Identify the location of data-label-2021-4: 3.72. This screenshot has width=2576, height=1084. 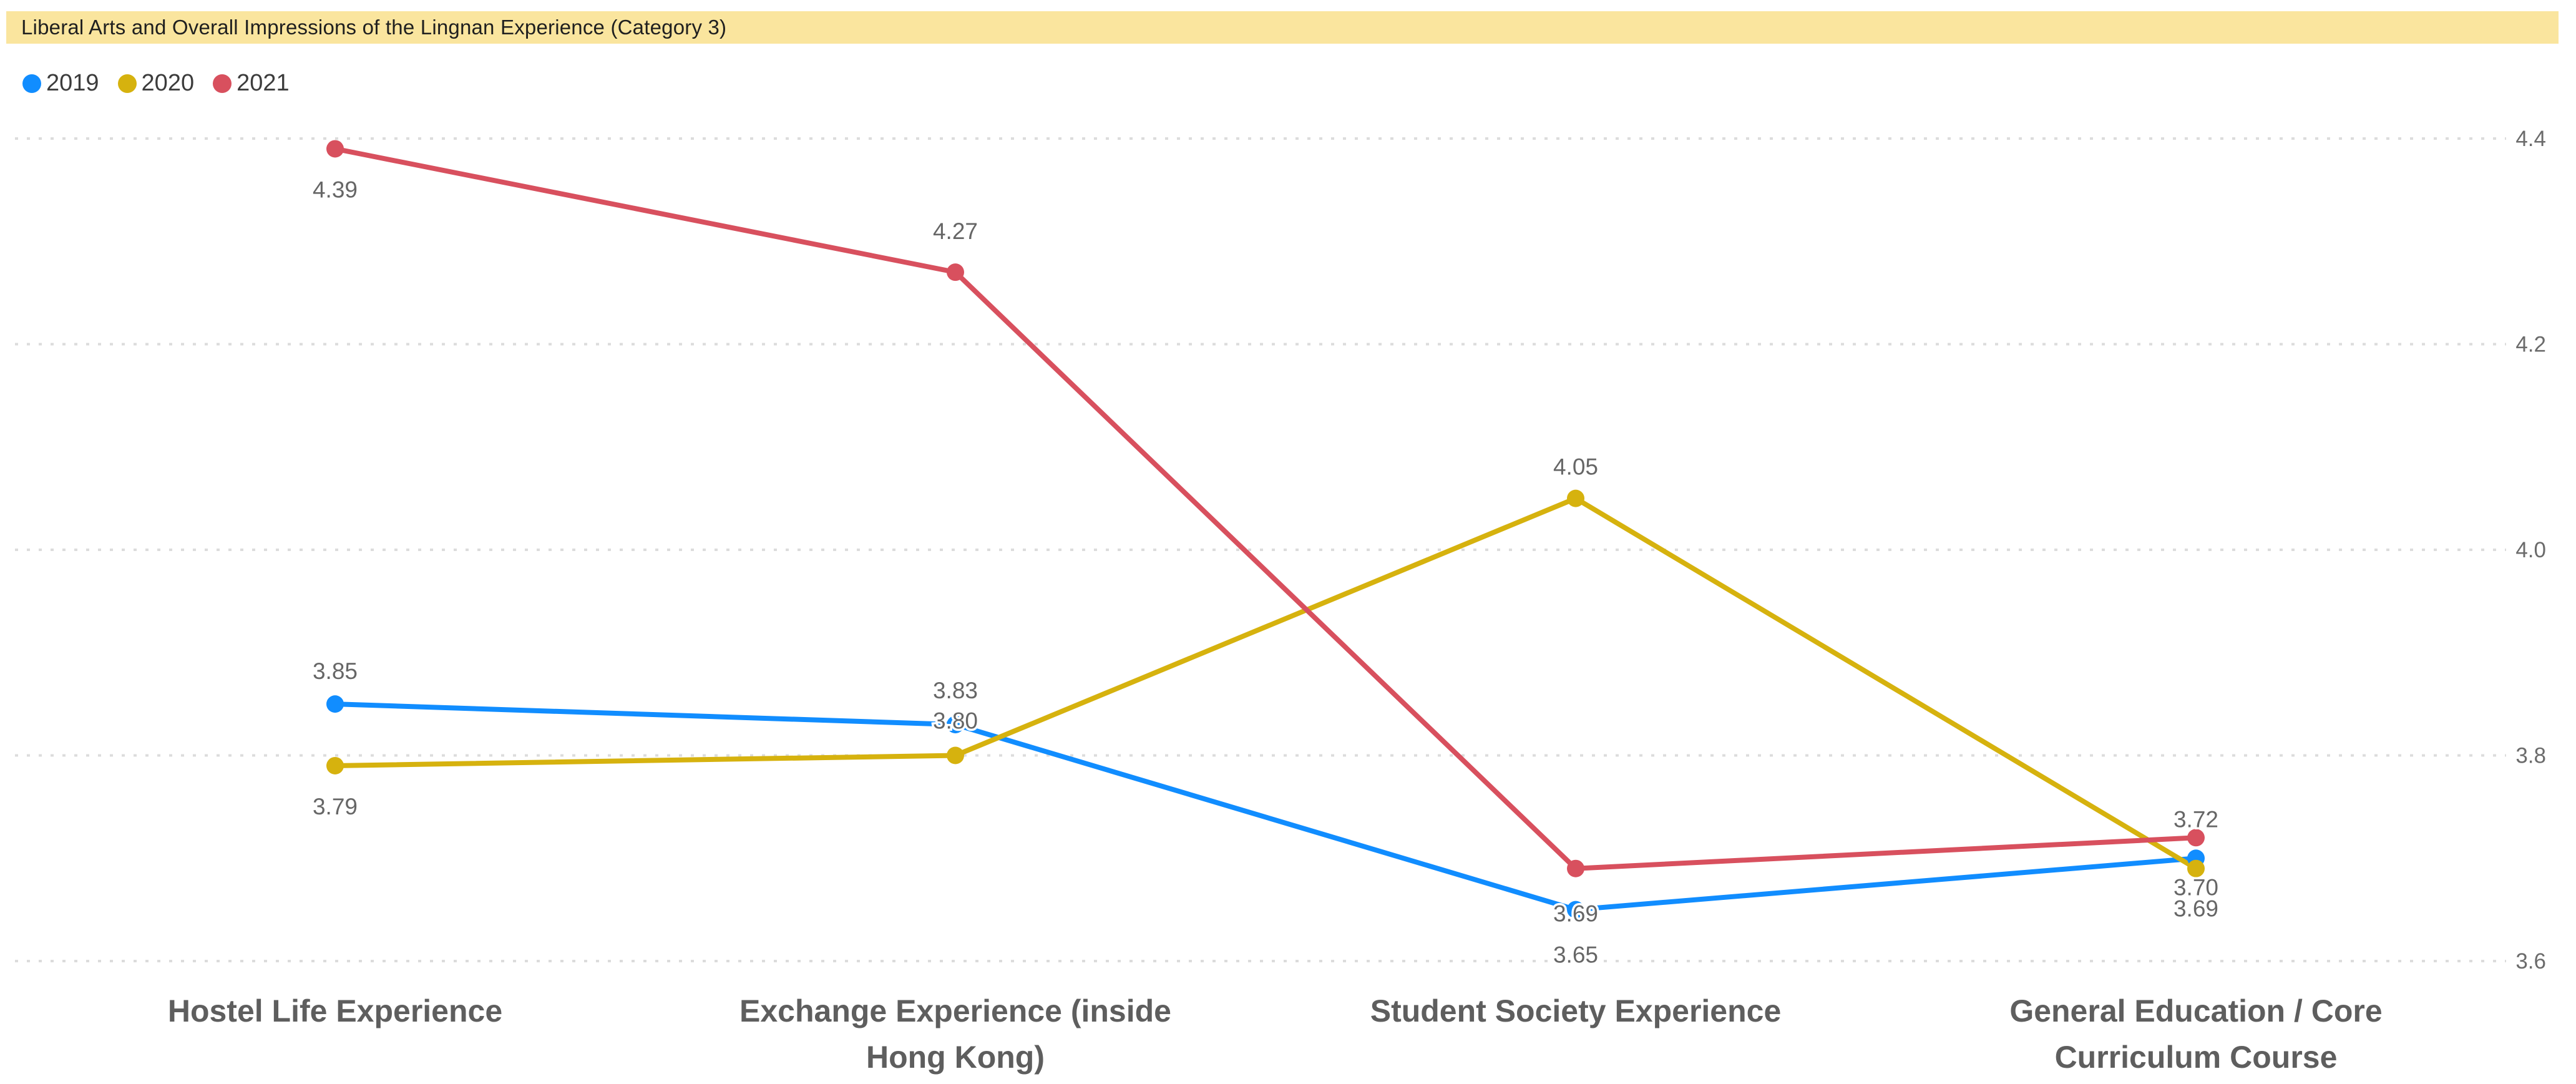
(2196, 819).